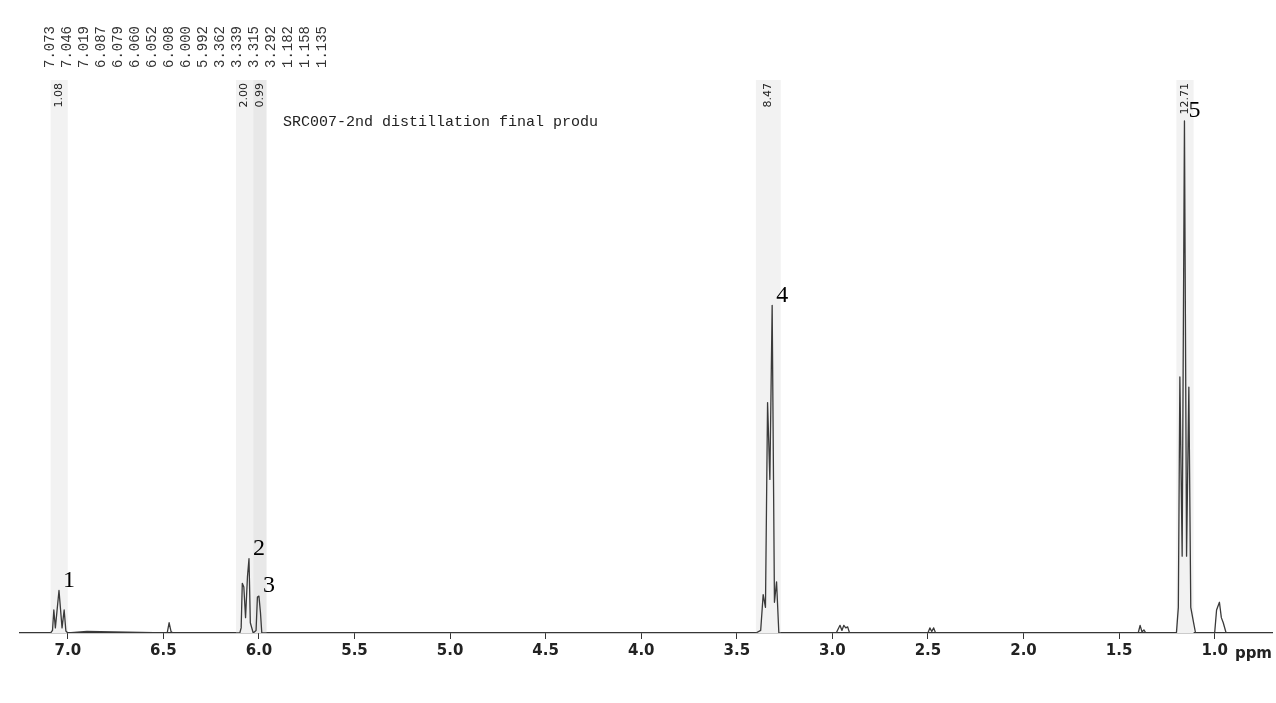 This screenshot has width=1276, height=703. Describe the element at coordinates (1253, 653) in the screenshot. I see `x-axis-title: ppm` at that location.